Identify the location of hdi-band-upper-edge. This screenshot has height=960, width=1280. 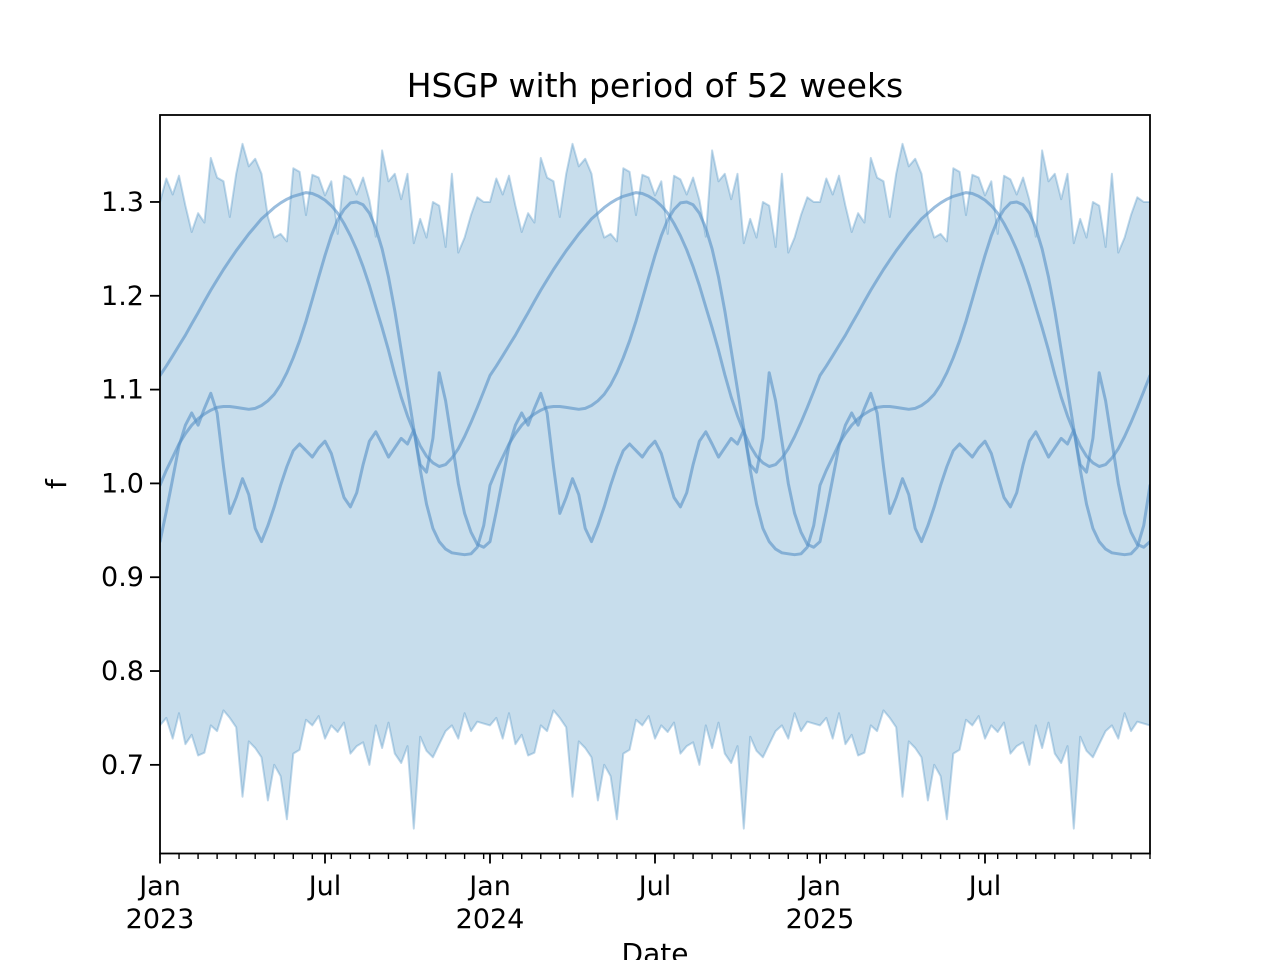
(655, 198).